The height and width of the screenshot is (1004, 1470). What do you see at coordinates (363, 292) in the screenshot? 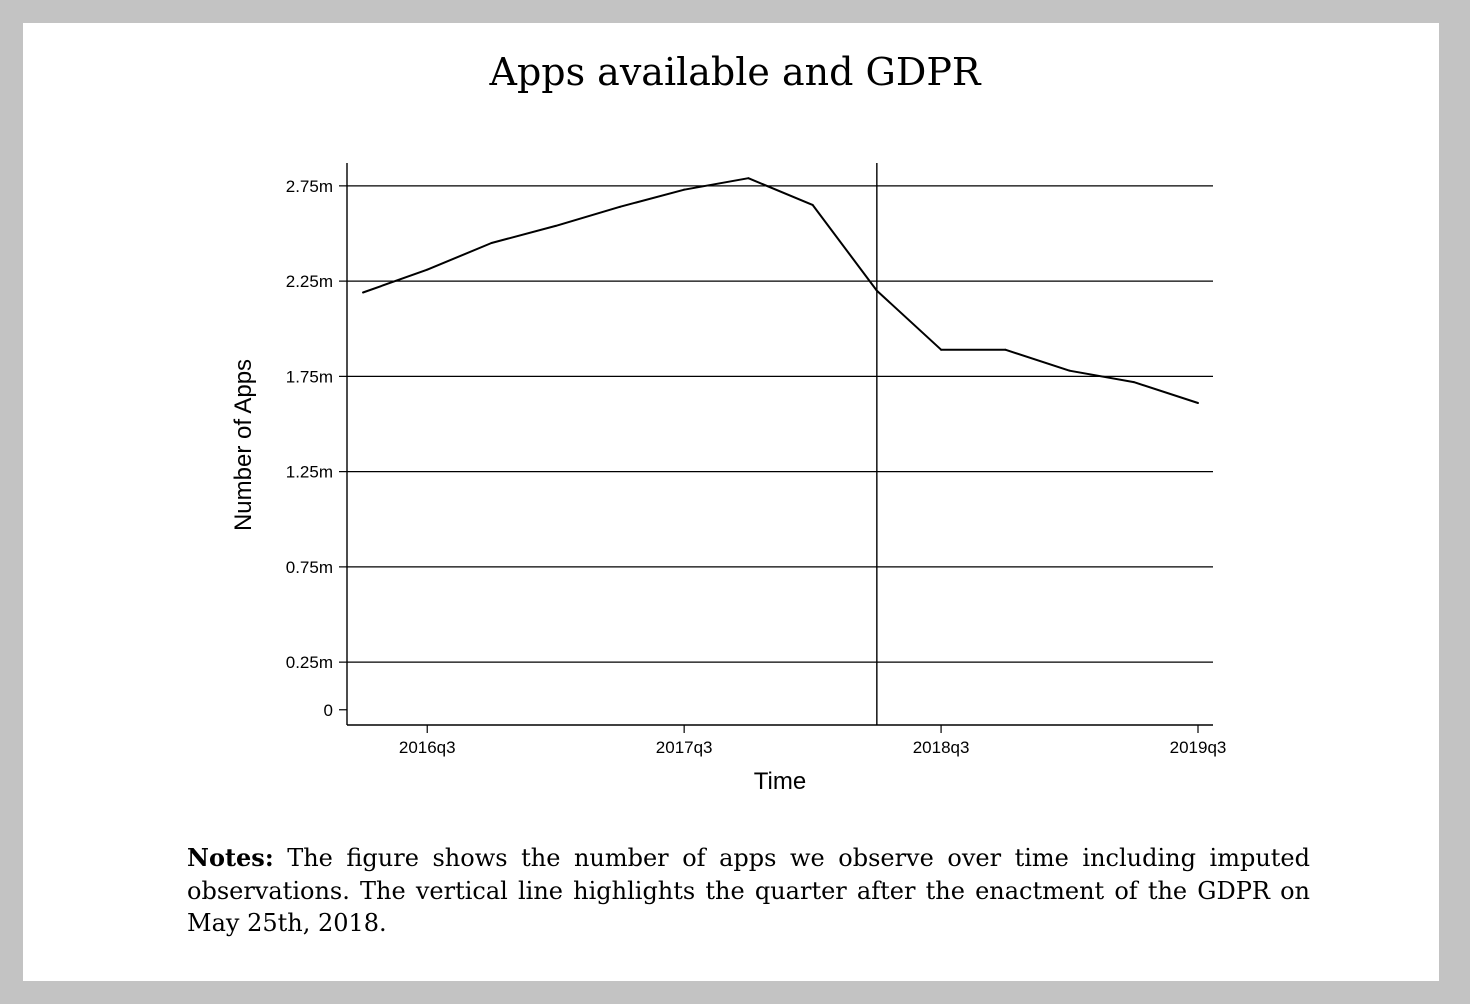
I see `data-point-2016q2` at bounding box center [363, 292].